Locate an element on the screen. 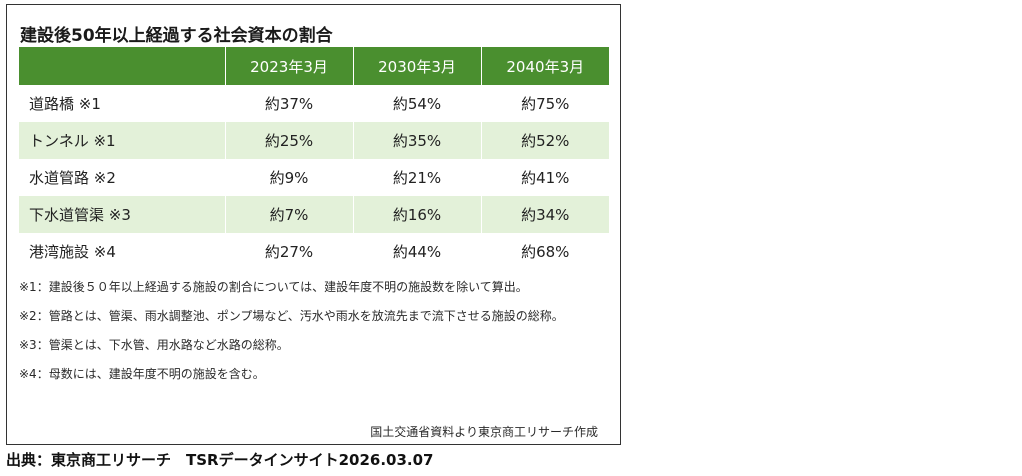 The height and width of the screenshot is (476, 1022). value-cell: 約7% is located at coordinates (288, 214).